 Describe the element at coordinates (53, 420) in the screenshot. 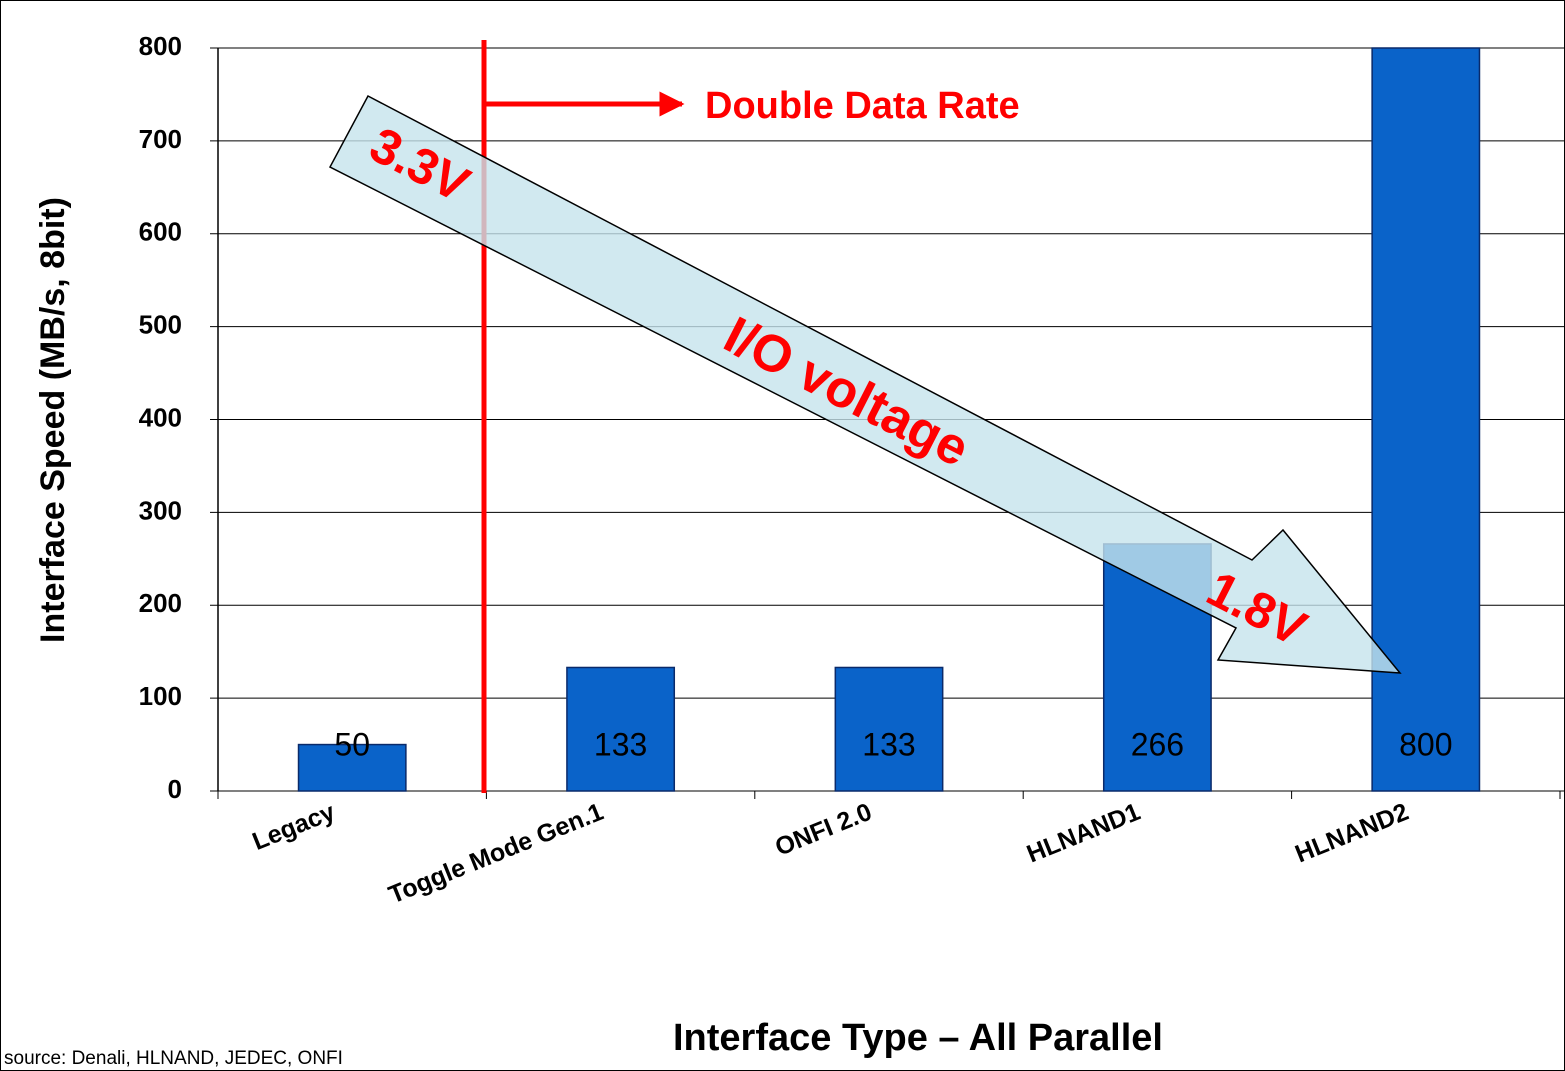

I see `y-axis-title: Interface Speed (MB/s, 8bit)` at that location.